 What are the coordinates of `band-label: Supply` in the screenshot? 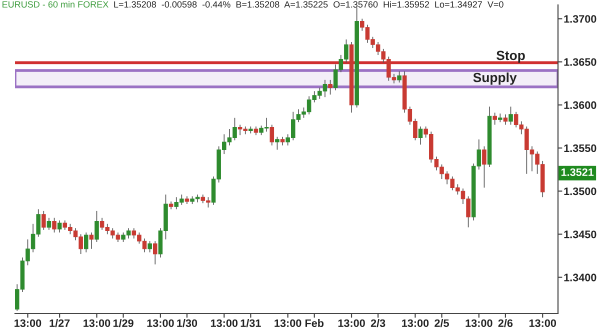 It's located at (495, 78).